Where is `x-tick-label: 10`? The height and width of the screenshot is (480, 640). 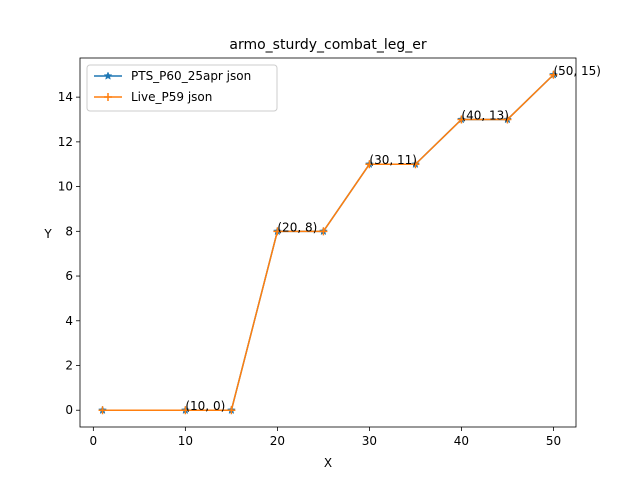
x-tick-label: 10 is located at coordinates (185, 441).